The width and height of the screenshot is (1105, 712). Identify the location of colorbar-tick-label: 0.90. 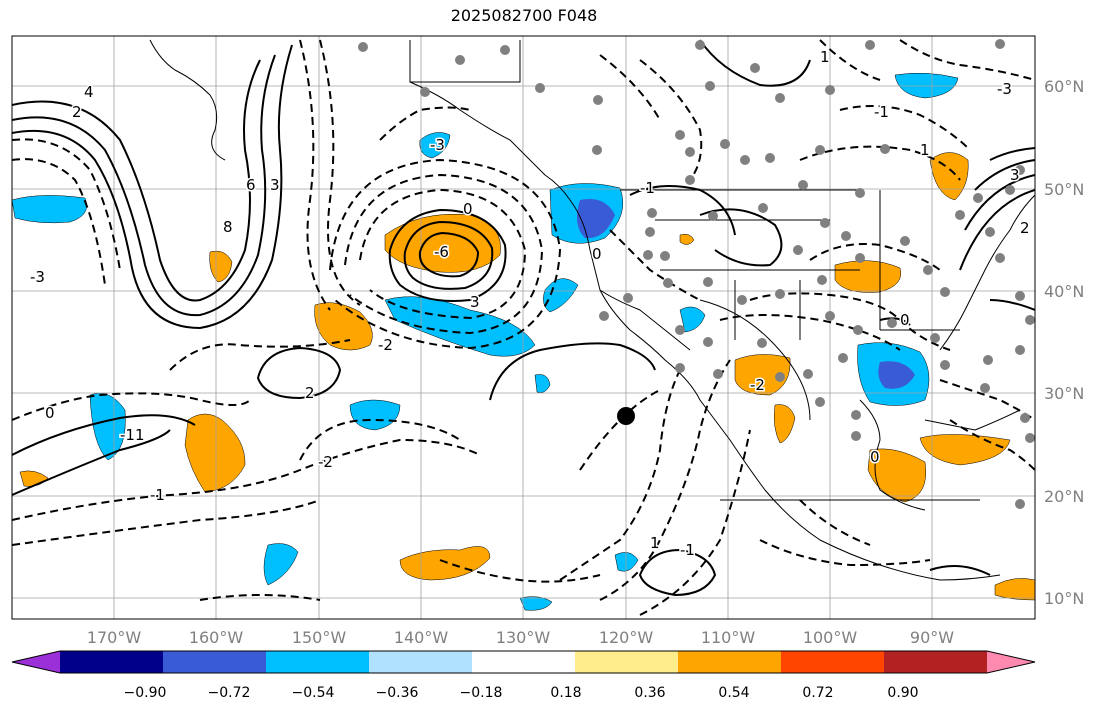
(902, 693).